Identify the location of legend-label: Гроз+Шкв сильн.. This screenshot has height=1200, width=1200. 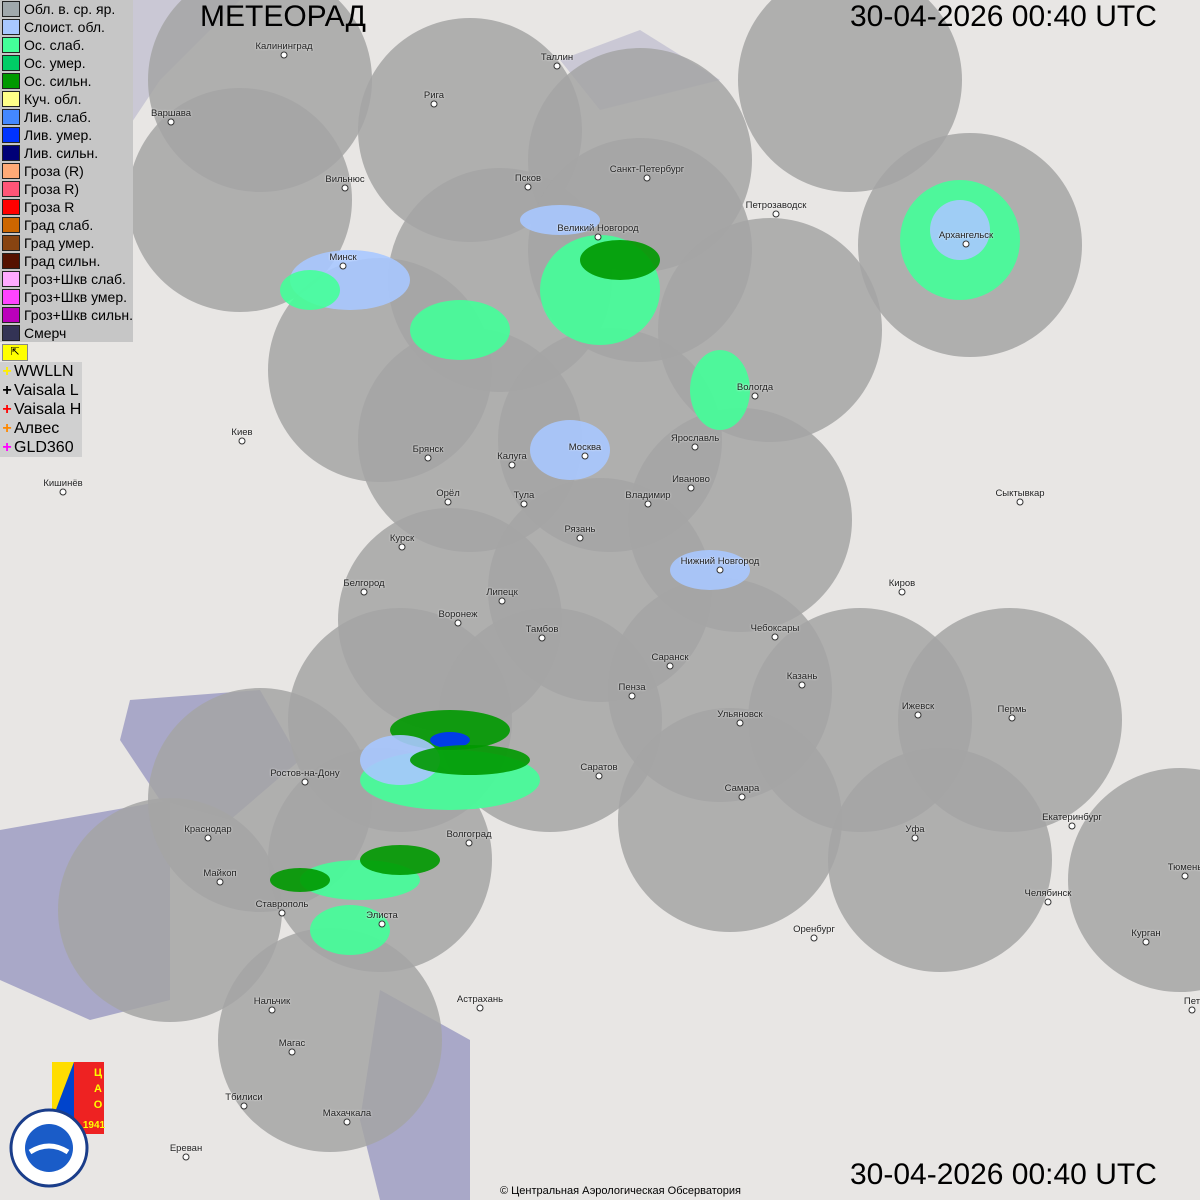
(78, 315).